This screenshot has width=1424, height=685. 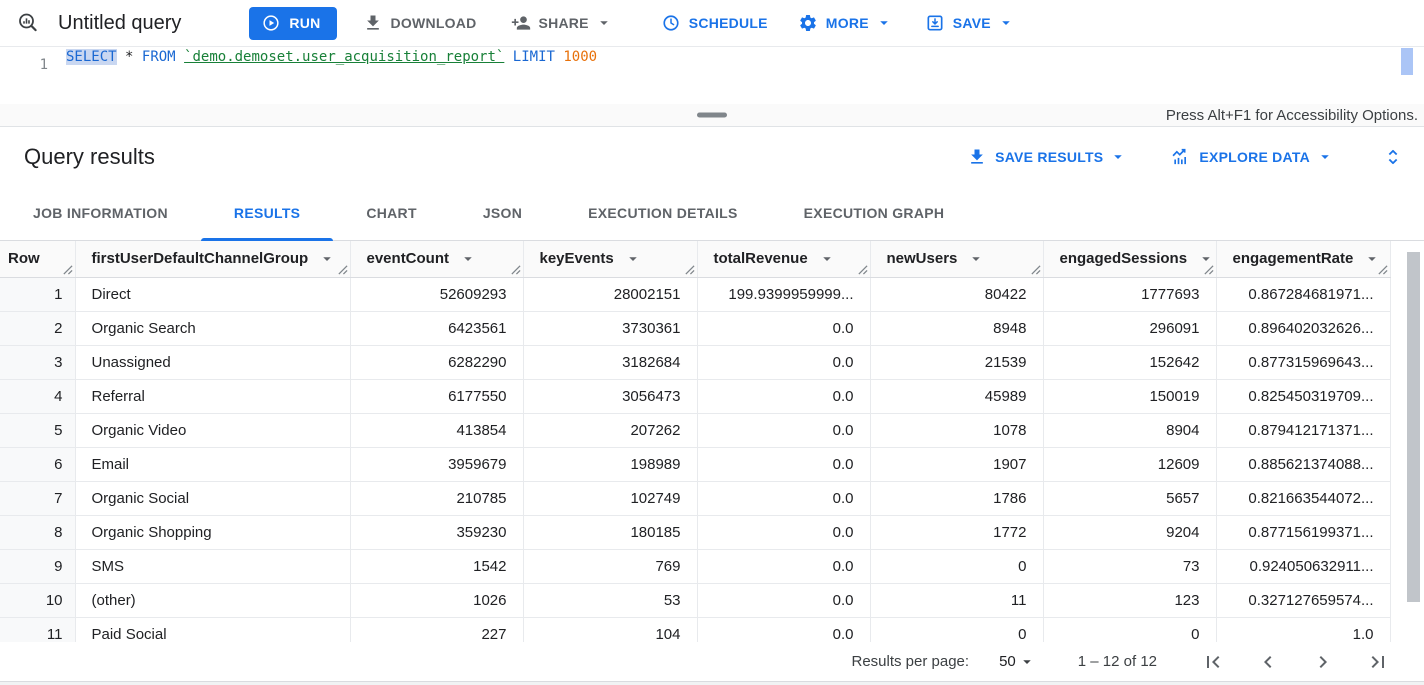 What do you see at coordinates (957, 600) in the screenshot?
I see `cell-new-users: 11` at bounding box center [957, 600].